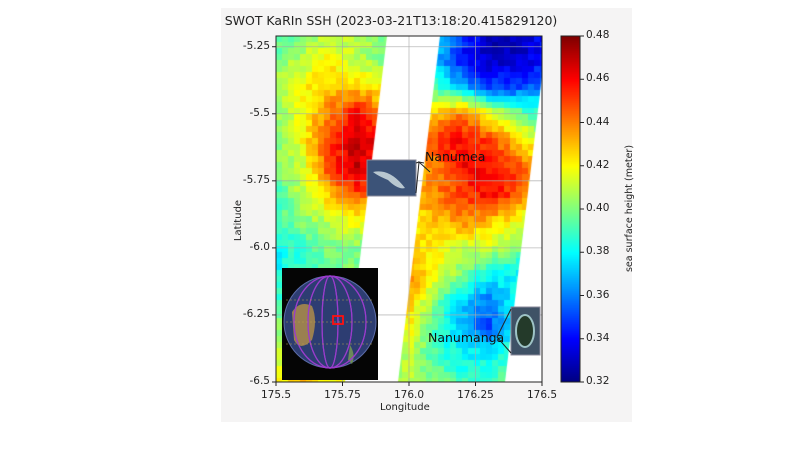  Describe the element at coordinates (276, 395) in the screenshot. I see `x-tick-label: 175.5` at that location.